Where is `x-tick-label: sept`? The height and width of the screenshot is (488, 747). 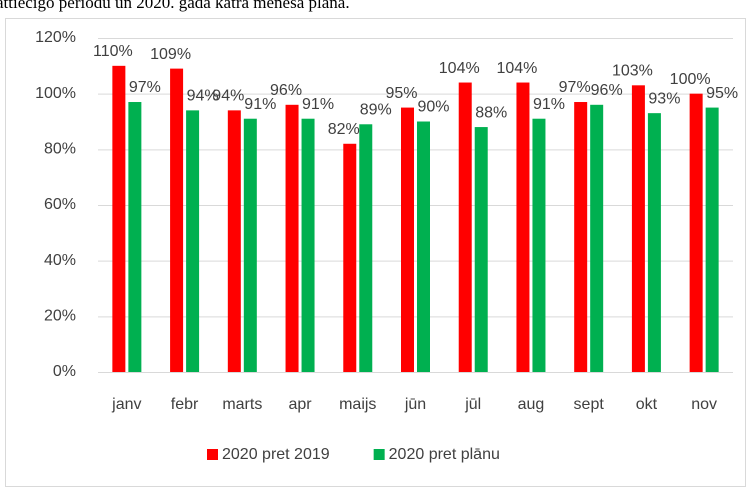
x-tick-label: sept is located at coordinates (589, 404).